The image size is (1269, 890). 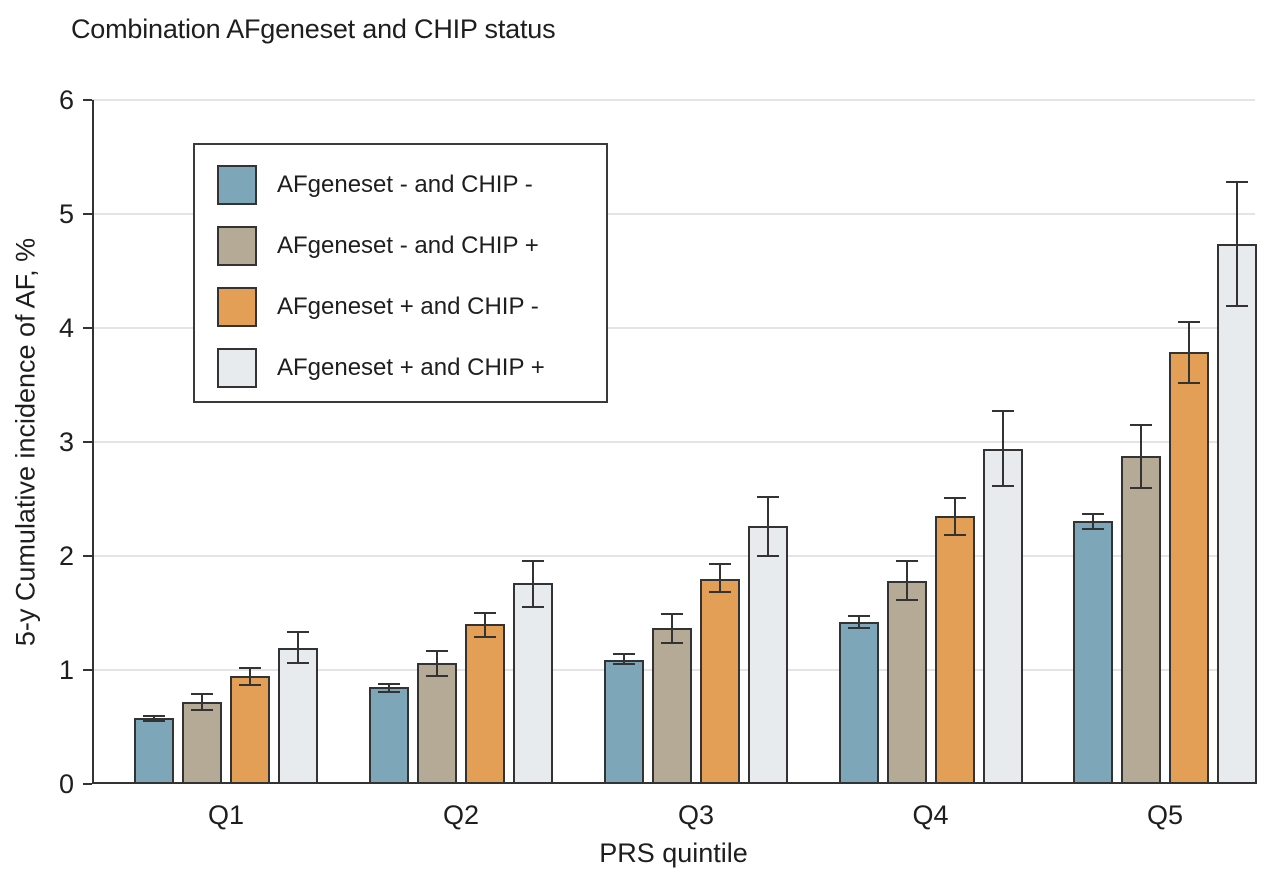 I want to click on legend-item: AFgeneset - and CHIP -, so click(x=400, y=185).